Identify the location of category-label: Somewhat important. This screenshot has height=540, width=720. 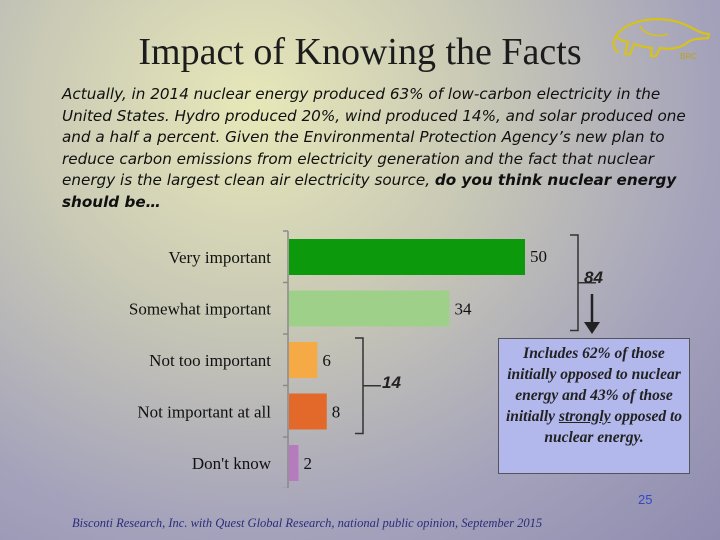
(200, 309).